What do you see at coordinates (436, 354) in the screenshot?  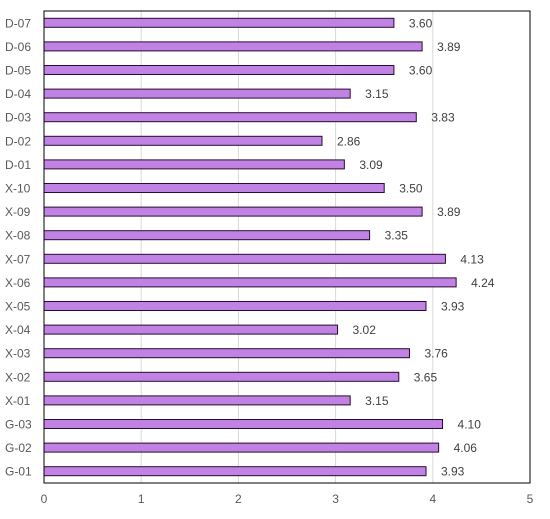 I see `value-label-x-03: 3.76` at bounding box center [436, 354].